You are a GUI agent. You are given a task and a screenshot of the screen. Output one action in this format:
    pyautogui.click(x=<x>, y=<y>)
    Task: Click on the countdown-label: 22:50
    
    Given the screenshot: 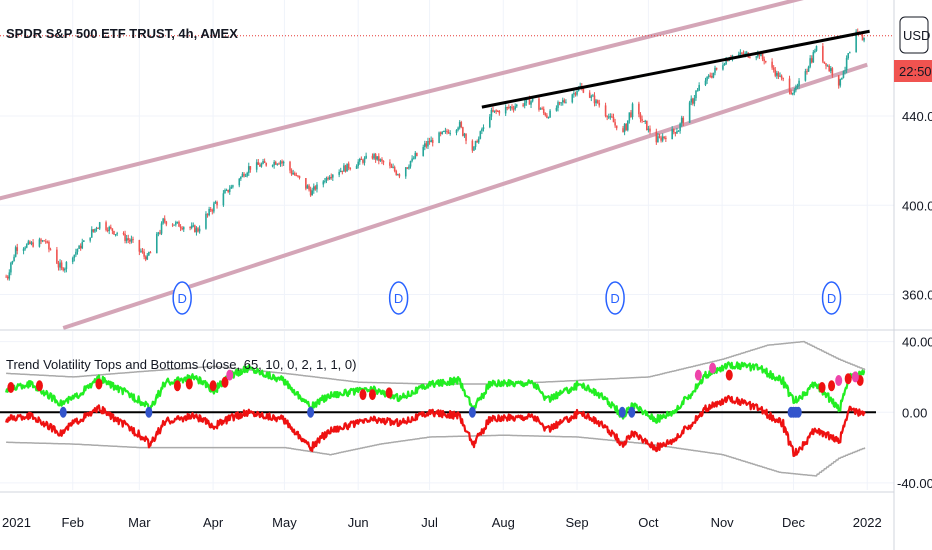 What is the action you would take?
    pyautogui.click(x=915, y=71)
    